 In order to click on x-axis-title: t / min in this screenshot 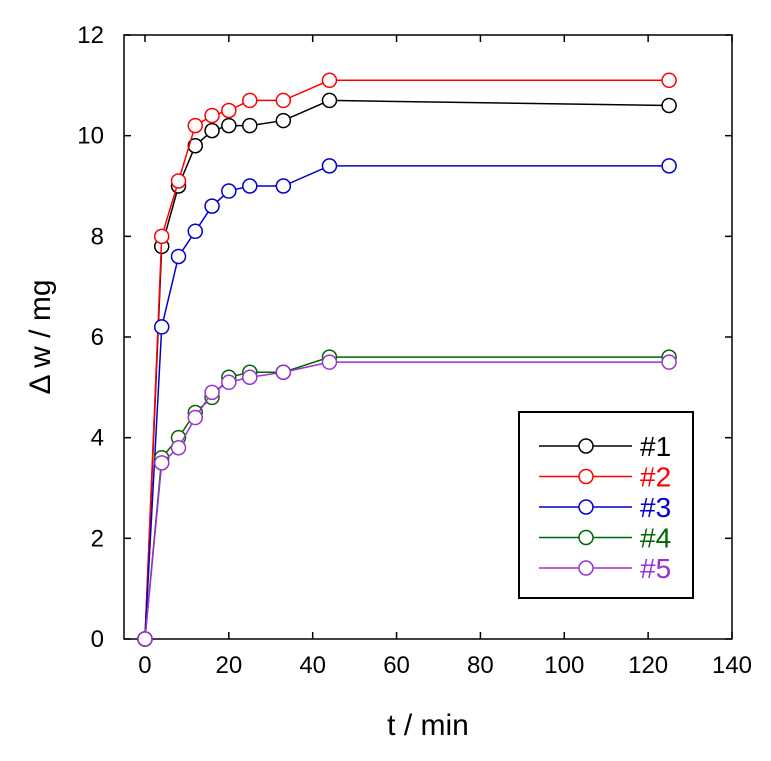, I will do `click(428, 725)`.